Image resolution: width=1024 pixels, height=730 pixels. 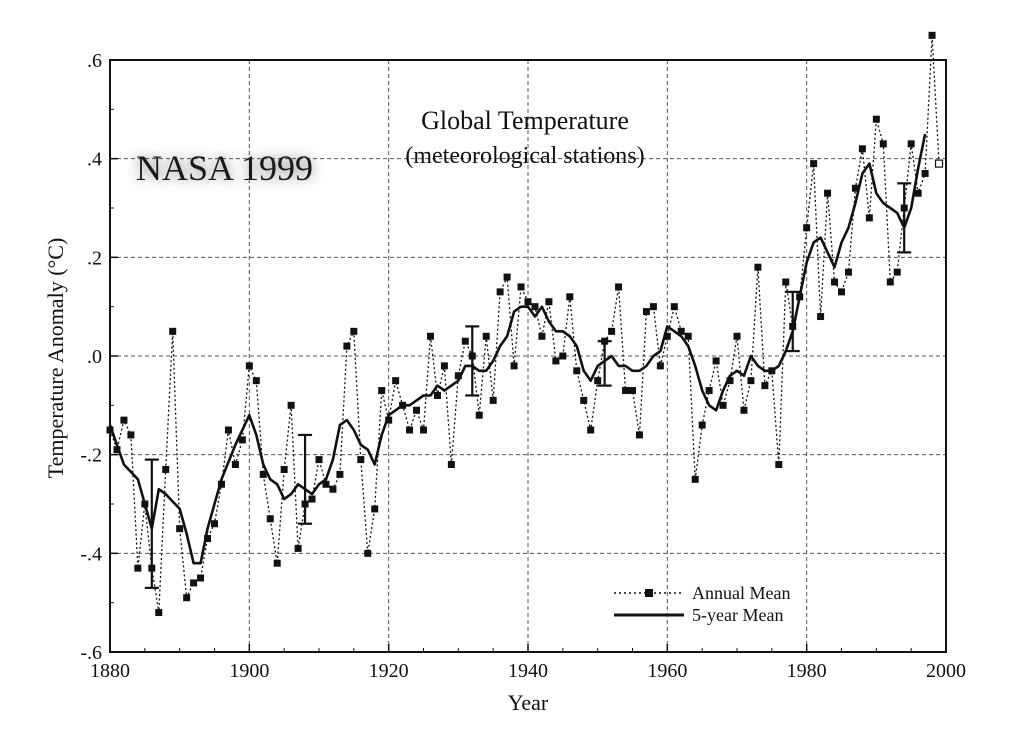 I want to click on x-tick-label: 1900, so click(x=249, y=671).